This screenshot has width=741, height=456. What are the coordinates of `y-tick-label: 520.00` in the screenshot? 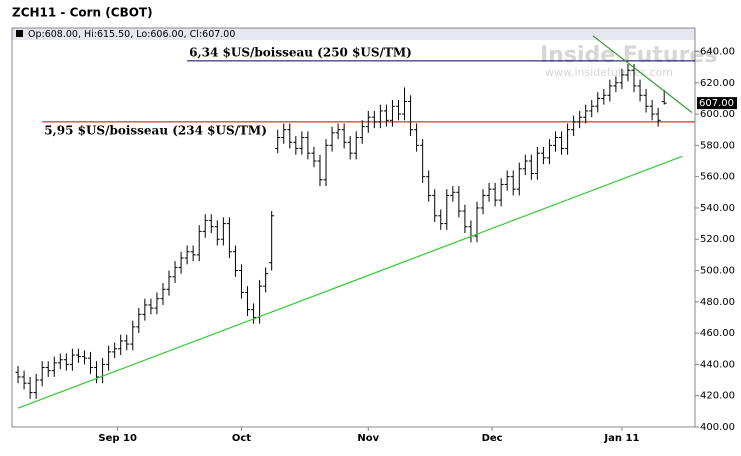 It's located at (717, 239).